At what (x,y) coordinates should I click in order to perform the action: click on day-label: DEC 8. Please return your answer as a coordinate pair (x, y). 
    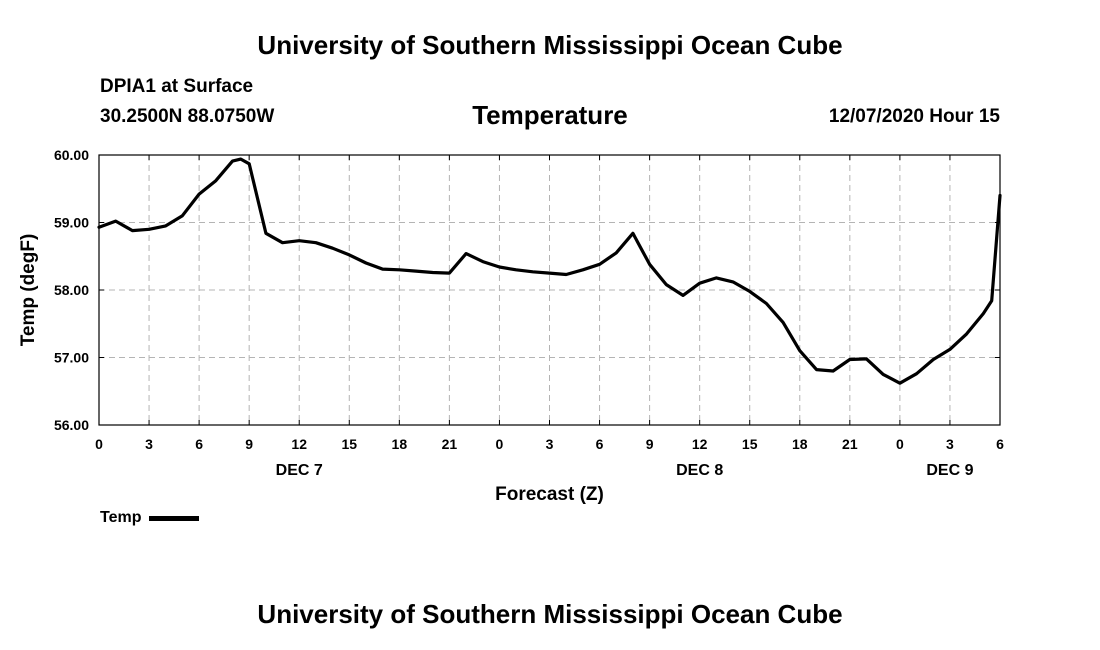
    Looking at the image, I should click on (699, 470).